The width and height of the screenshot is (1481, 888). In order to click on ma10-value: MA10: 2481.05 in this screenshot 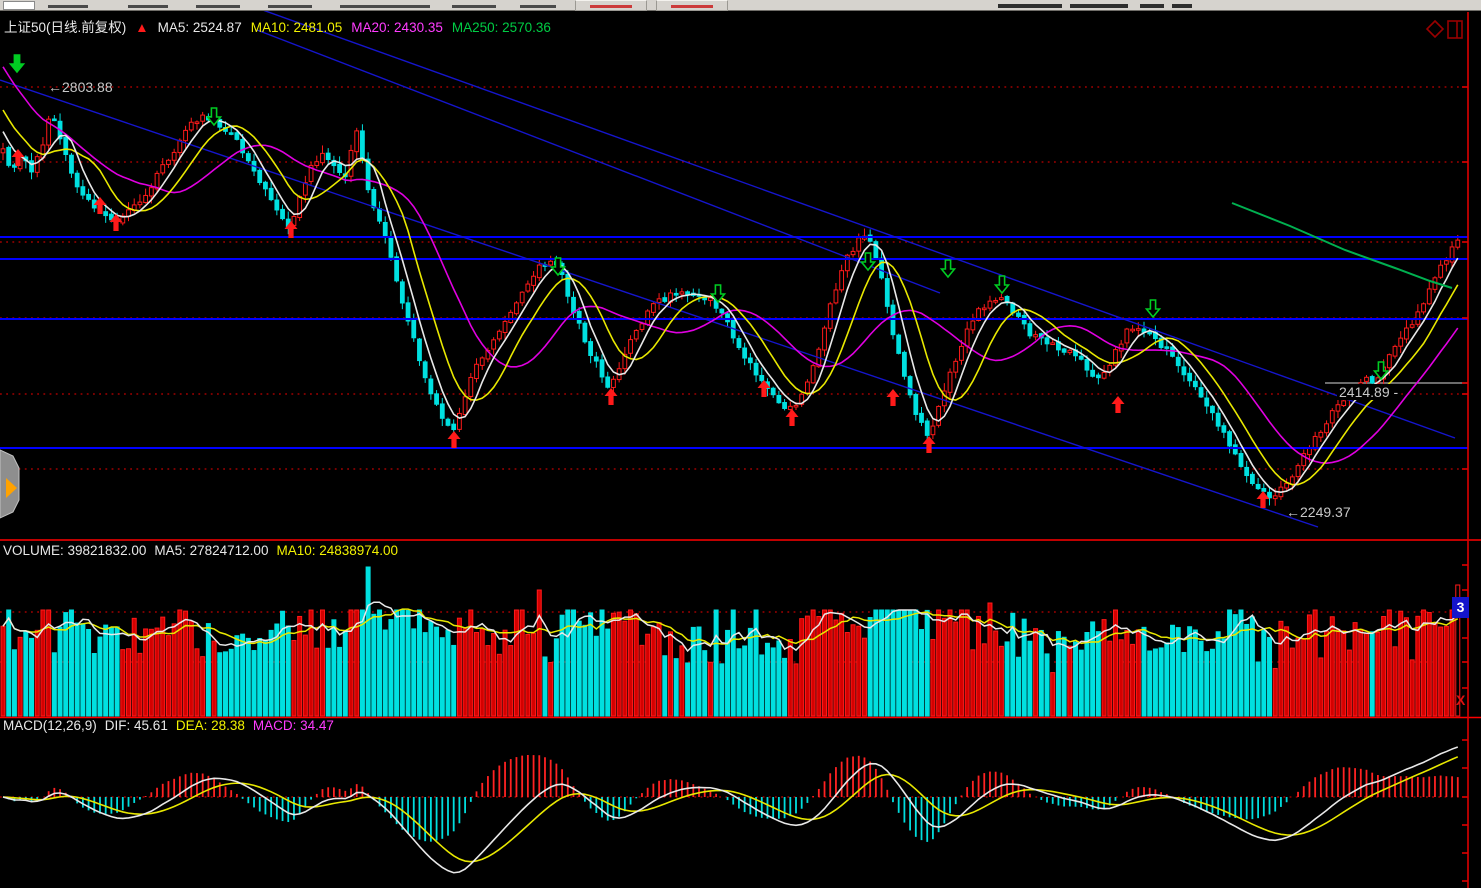, I will do `click(296, 27)`.